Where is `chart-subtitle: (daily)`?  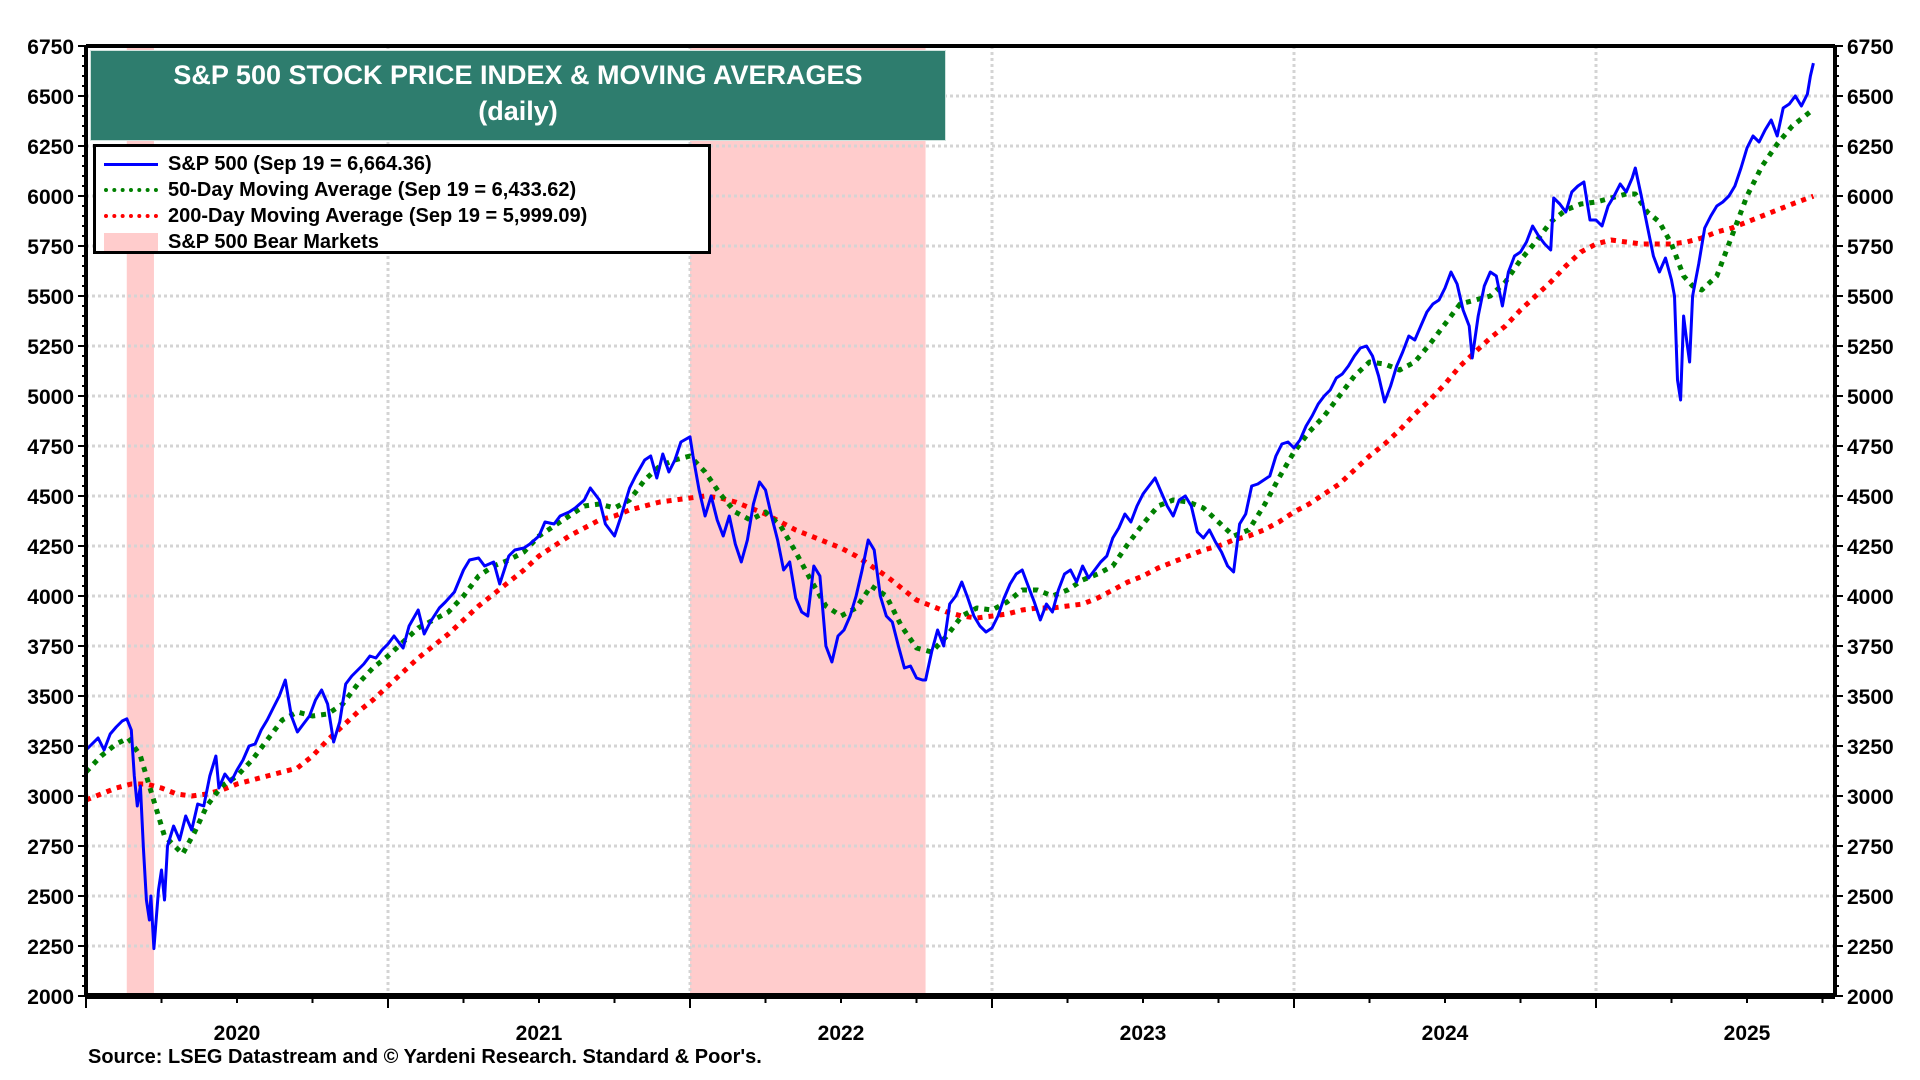
chart-subtitle: (daily) is located at coordinates (518, 111).